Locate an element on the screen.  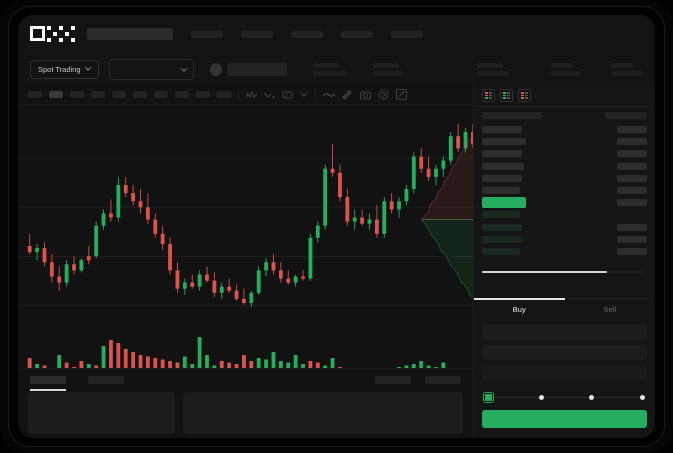
tab-sell: Sell is located at coordinates (609, 309).